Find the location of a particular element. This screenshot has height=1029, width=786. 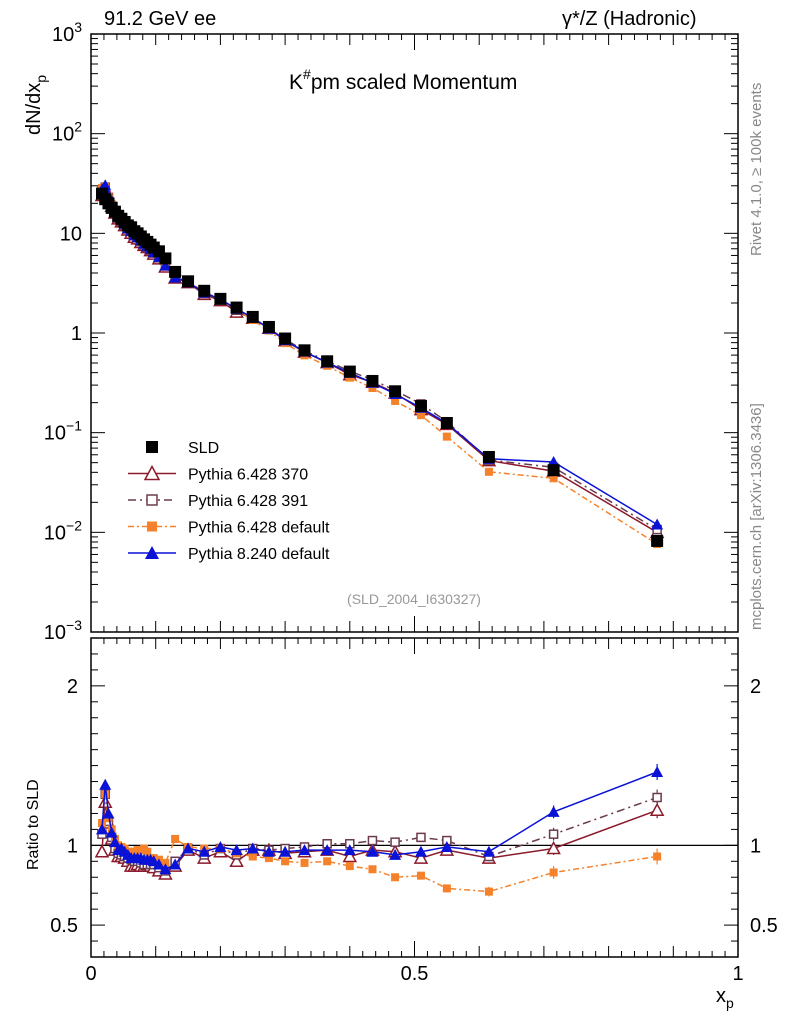

y-tick-label: 10⁻¹ is located at coordinates (63, 431).